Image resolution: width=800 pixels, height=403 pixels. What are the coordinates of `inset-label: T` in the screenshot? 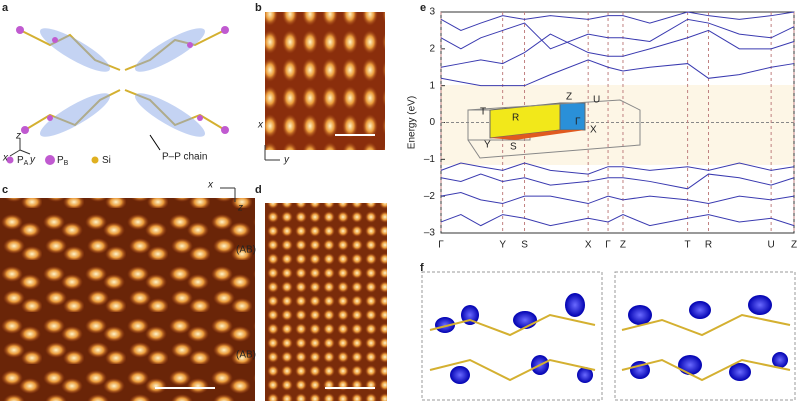 It's located at (483, 112).